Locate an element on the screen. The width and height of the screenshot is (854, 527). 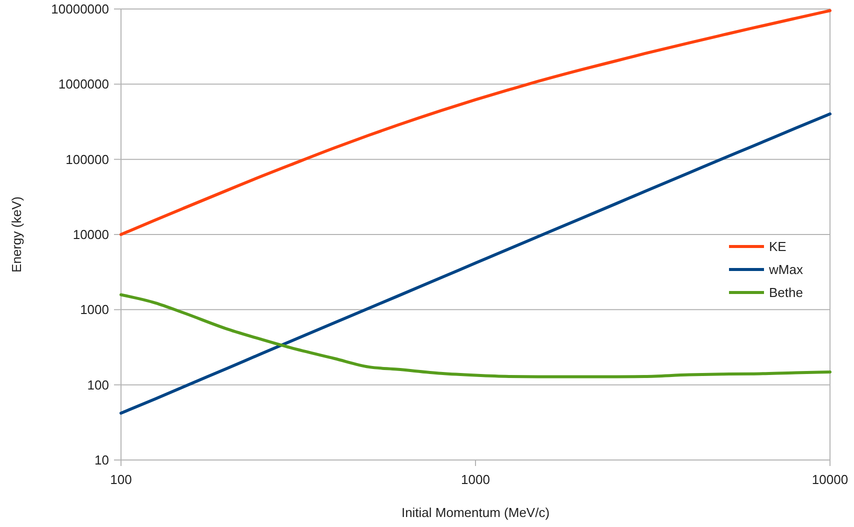
y-tick-label: 10 is located at coordinates (101, 460).